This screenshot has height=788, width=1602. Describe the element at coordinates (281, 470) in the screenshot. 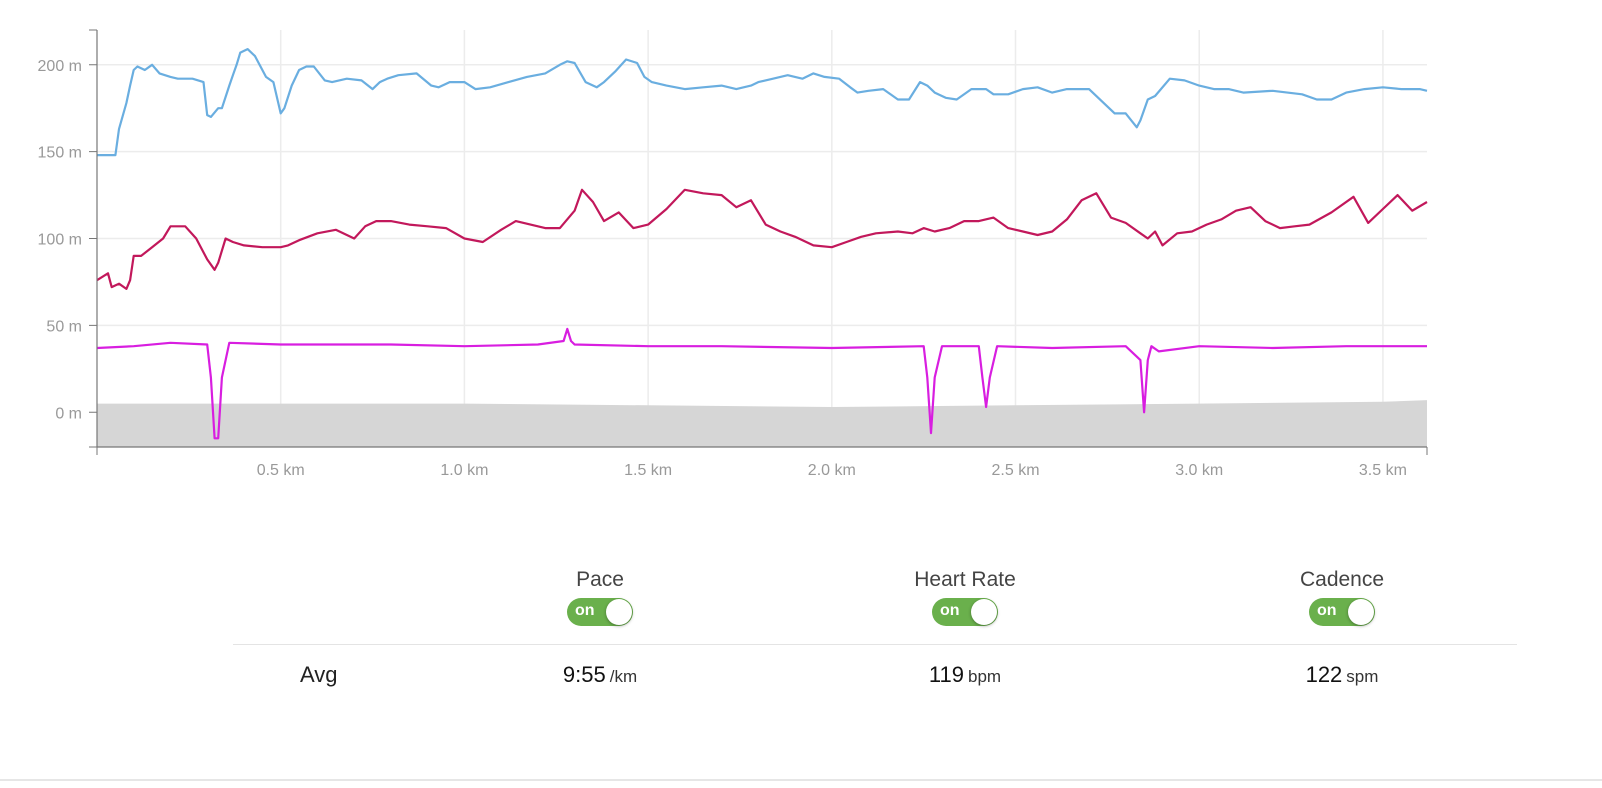

I see `x-tick-label: 0.5 km` at that location.